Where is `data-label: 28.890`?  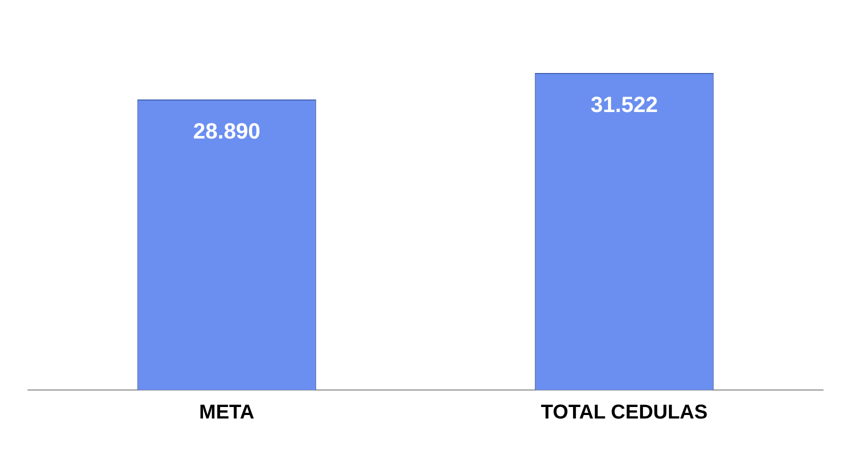 data-label: 28.890 is located at coordinates (226, 131).